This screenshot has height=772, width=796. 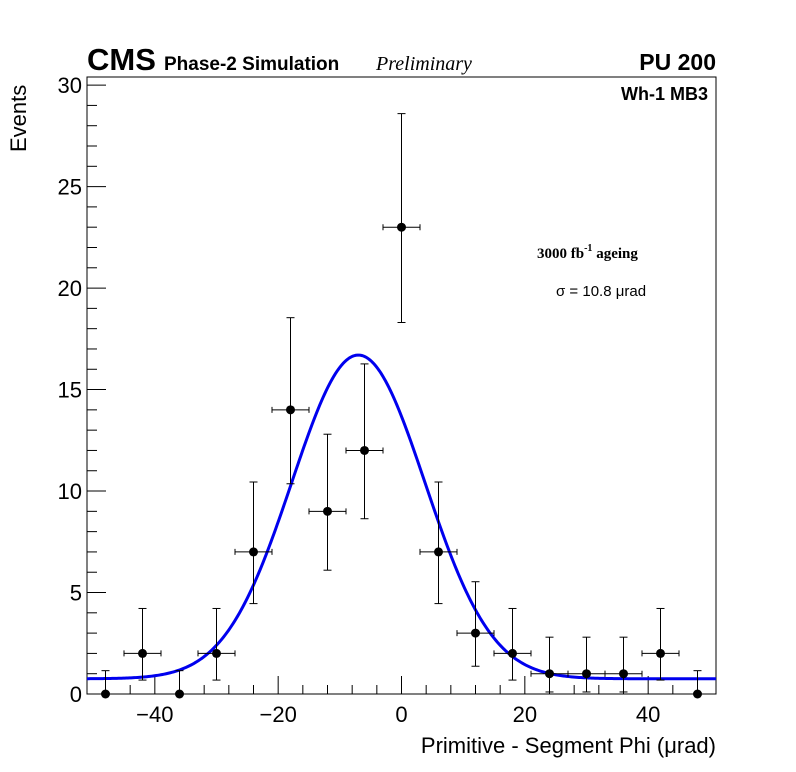 I want to click on x-tick-label: 0, so click(x=401, y=714).